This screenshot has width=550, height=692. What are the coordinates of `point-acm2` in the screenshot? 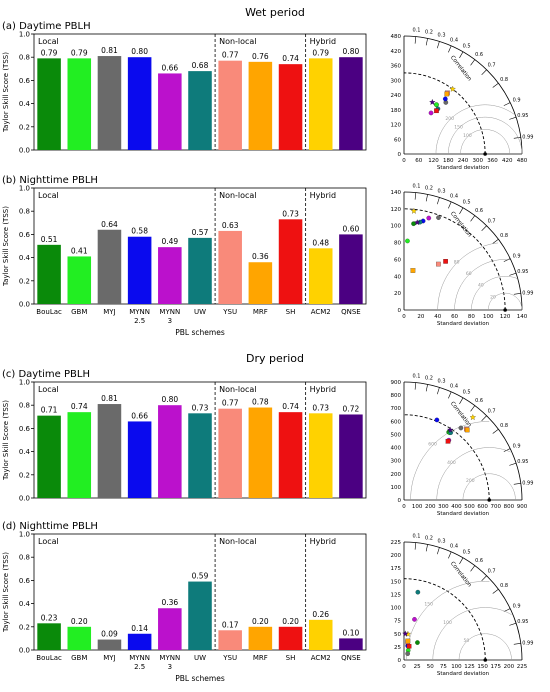 It's located at (414, 210).